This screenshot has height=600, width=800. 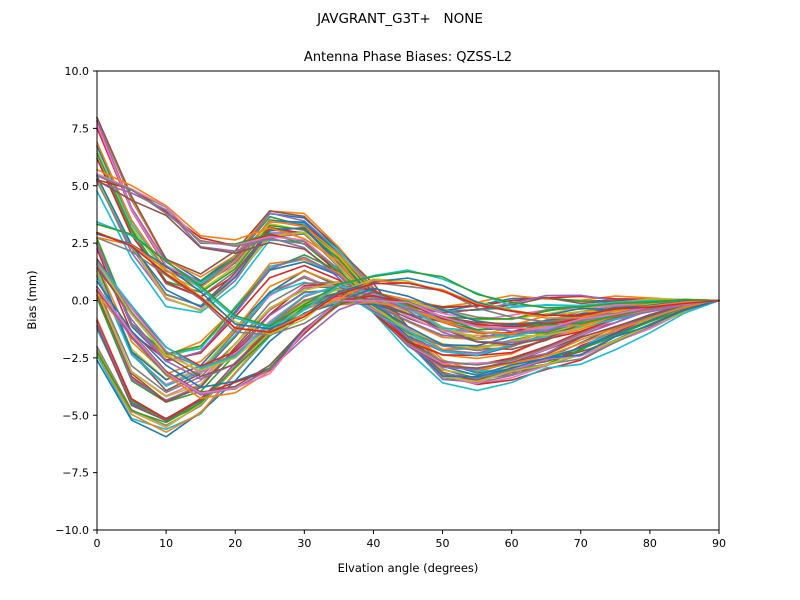 What do you see at coordinates (373, 543) in the screenshot?
I see `x-tick-label: 40` at bounding box center [373, 543].